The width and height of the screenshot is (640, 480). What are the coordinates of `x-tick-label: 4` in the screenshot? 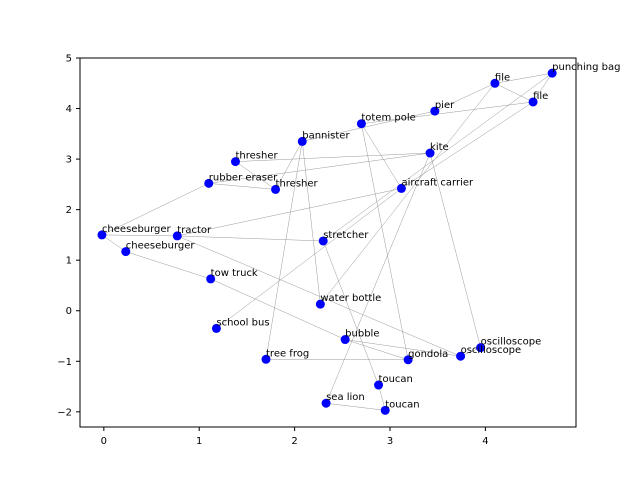 It's located at (485, 441).